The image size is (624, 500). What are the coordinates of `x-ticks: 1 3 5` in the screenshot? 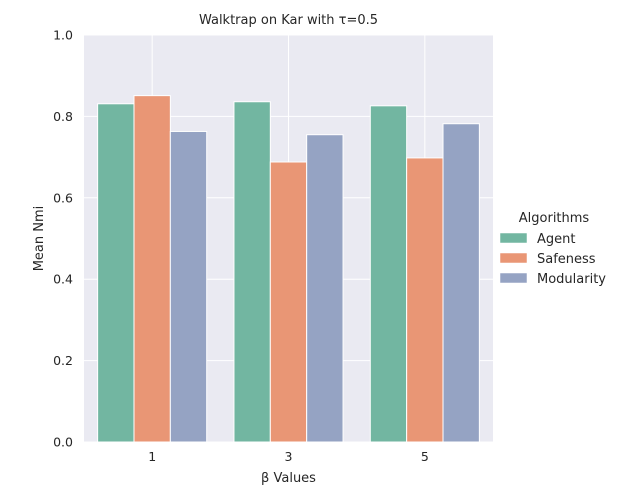 It's located at (288, 456).